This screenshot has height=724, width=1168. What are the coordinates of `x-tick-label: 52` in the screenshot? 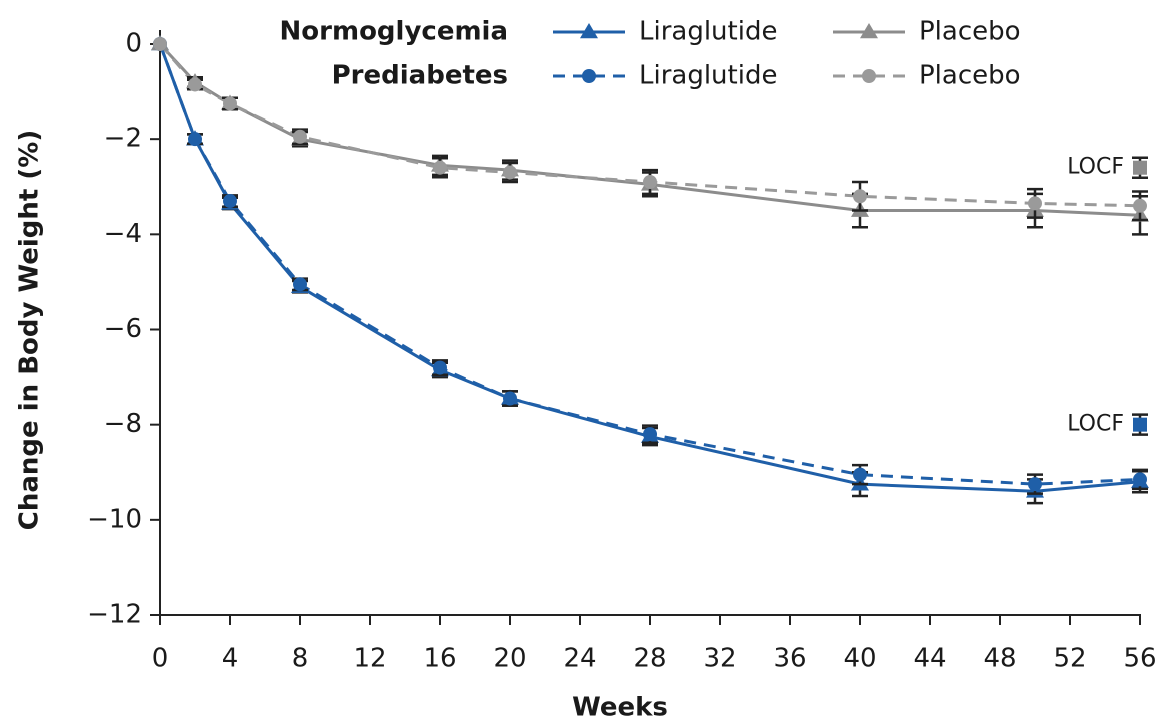 It's located at (1069, 659).